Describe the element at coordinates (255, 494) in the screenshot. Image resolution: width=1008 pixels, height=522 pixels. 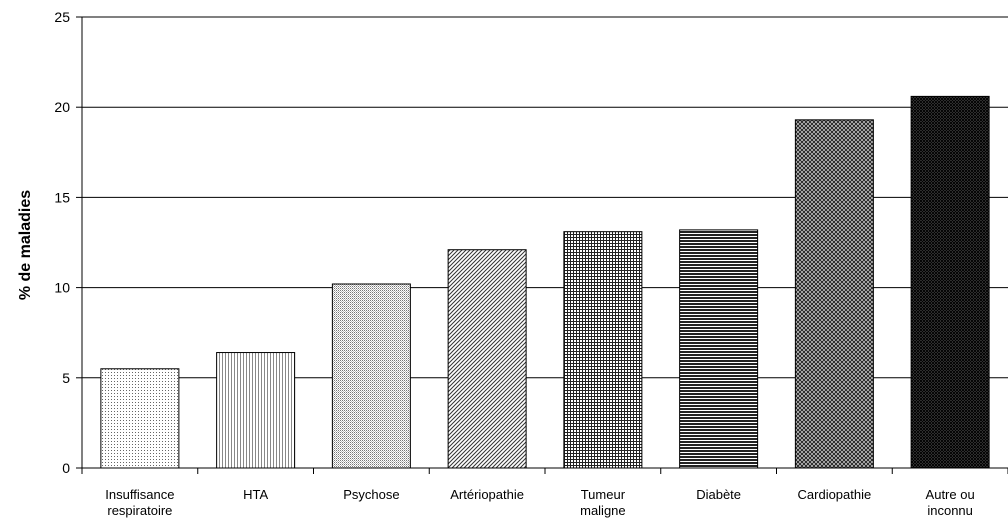
I see `category-label: HTA` at that location.